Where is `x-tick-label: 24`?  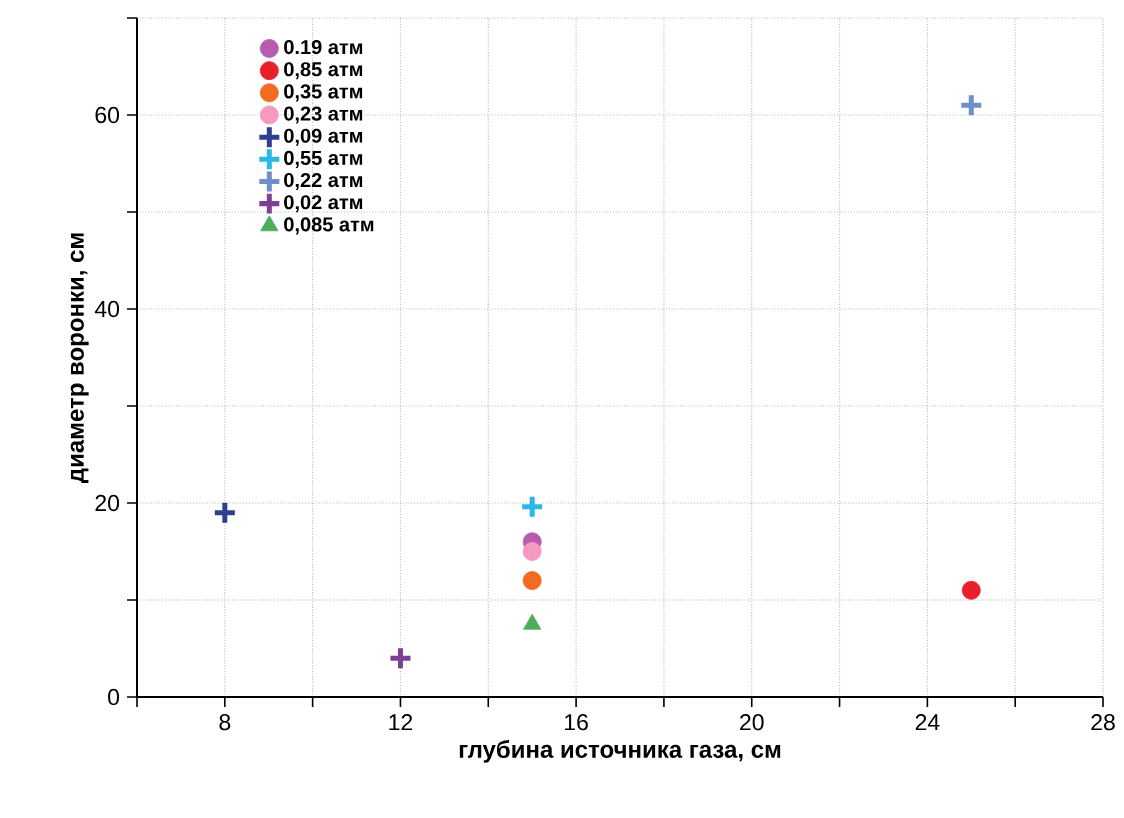
x-tick-label: 24 is located at coordinates (927, 722).